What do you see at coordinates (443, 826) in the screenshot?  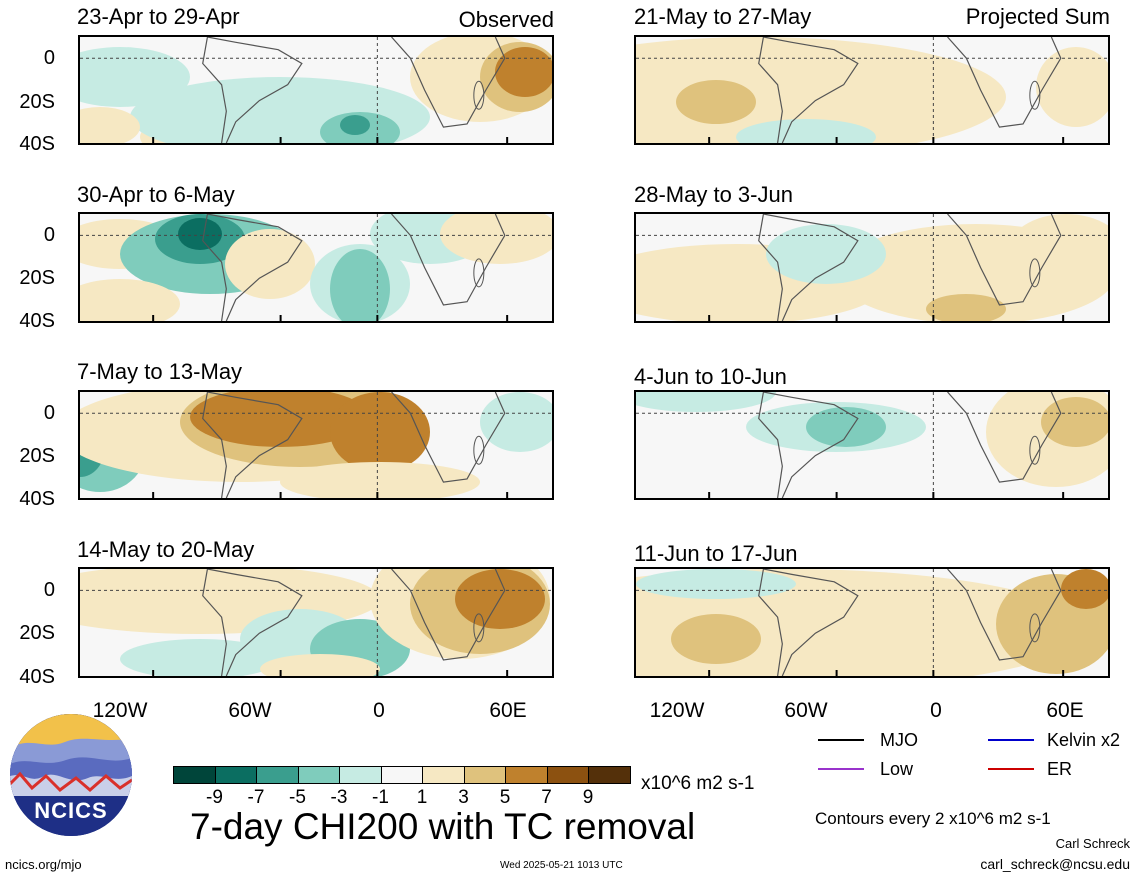 I see `chart-title: 7-day CHI200 with TC removal` at bounding box center [443, 826].